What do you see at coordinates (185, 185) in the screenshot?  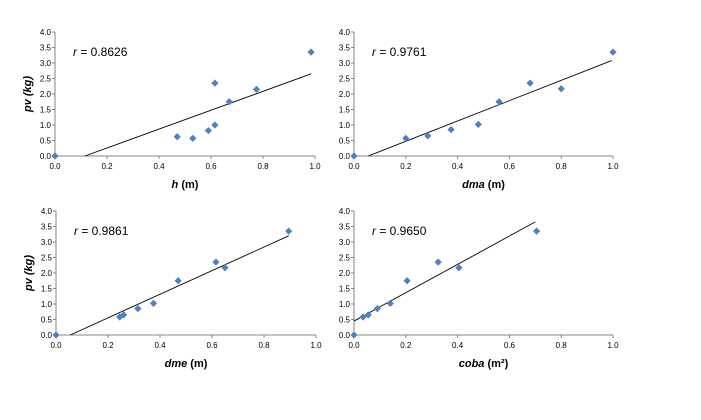 I see `x-axis-label: h (m)` at bounding box center [185, 185].